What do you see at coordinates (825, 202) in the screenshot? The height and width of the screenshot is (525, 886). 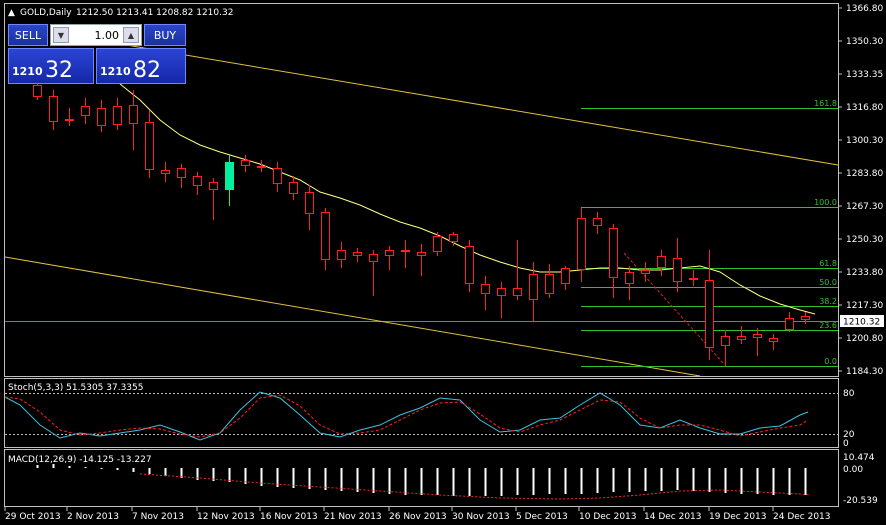 I see `fib-label-100: 100.0` at bounding box center [825, 202].